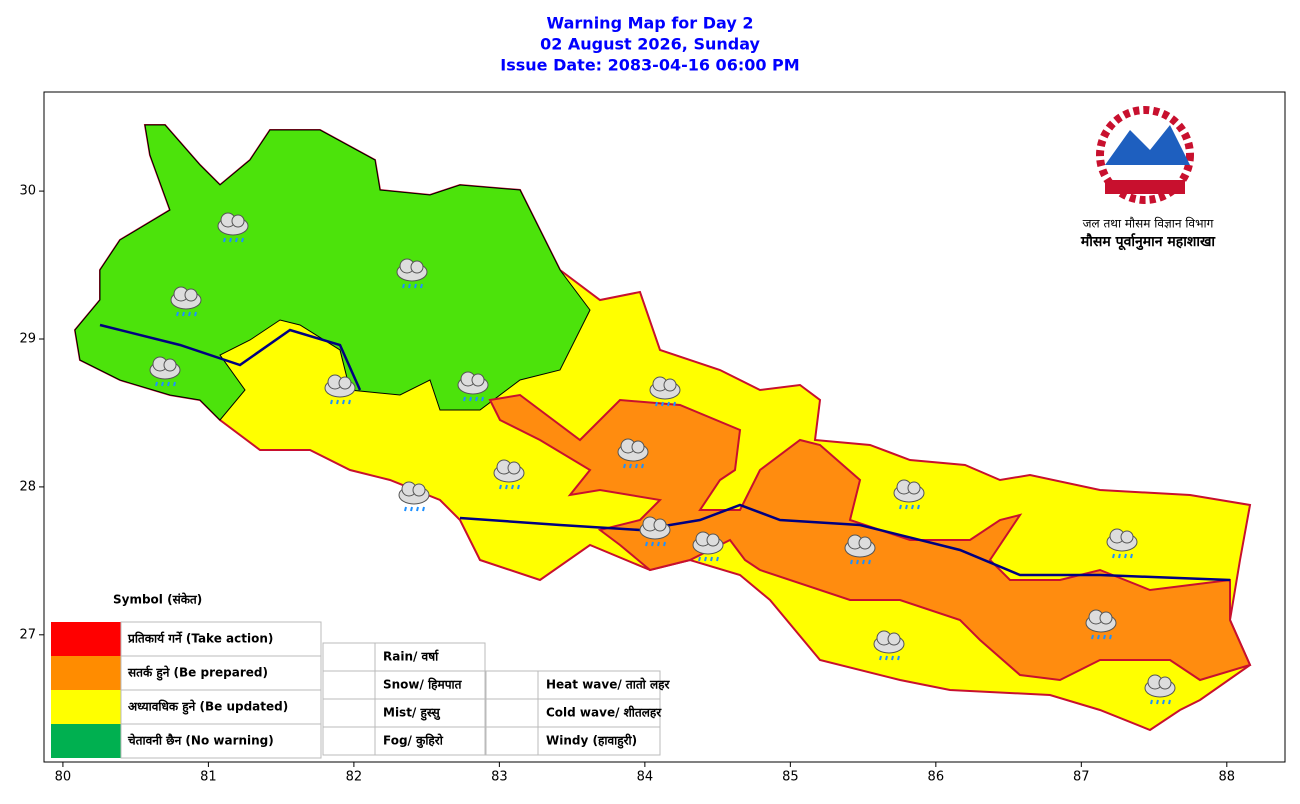 The width and height of the screenshot is (1300, 804). Describe the element at coordinates (27, 634) in the screenshot. I see `y-tick-label: 27` at that location.